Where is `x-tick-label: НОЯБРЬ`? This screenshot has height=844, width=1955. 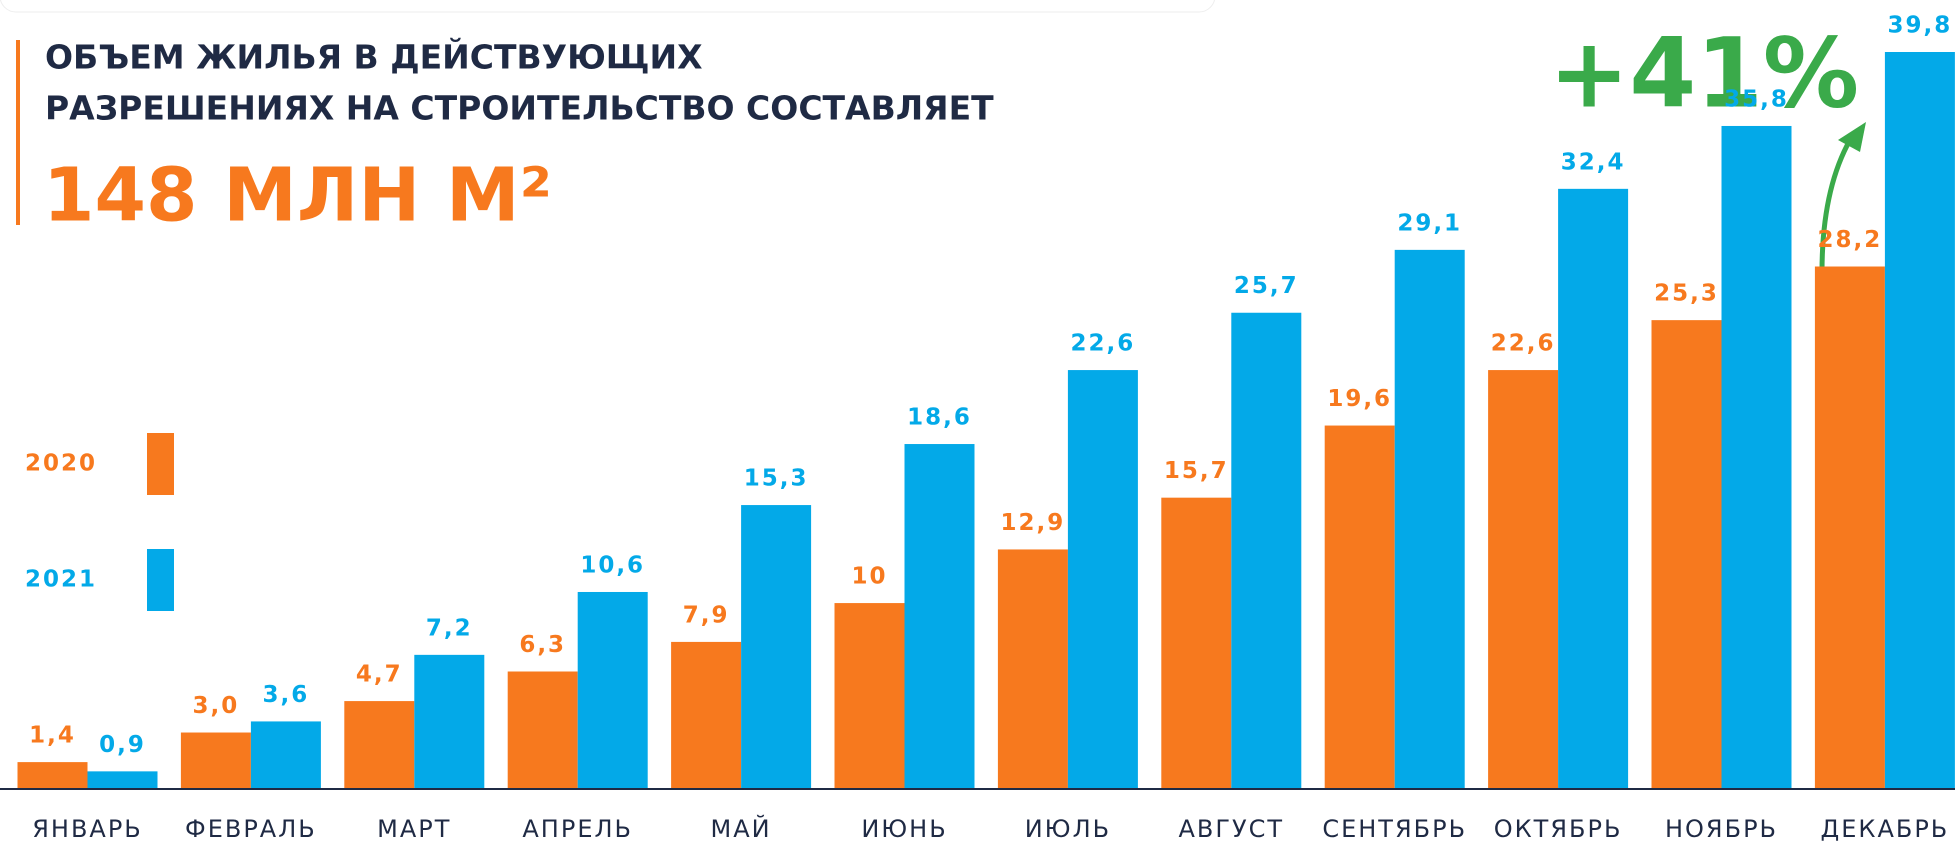
x-tick-label: НОЯБРЬ is located at coordinates (1721, 829).